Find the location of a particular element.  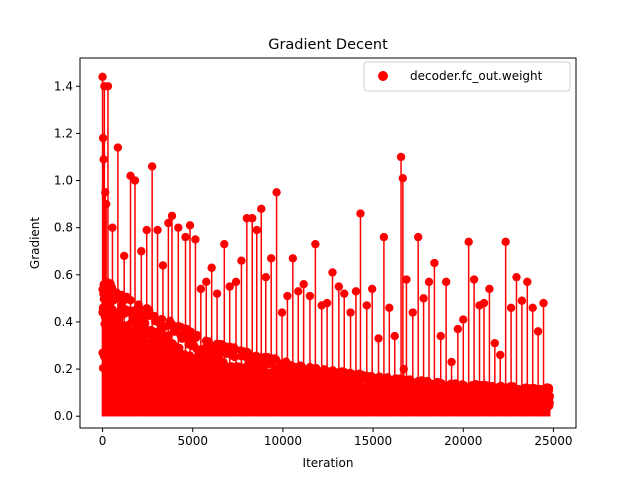

y-tick-label: 1.4 is located at coordinates (63, 86).